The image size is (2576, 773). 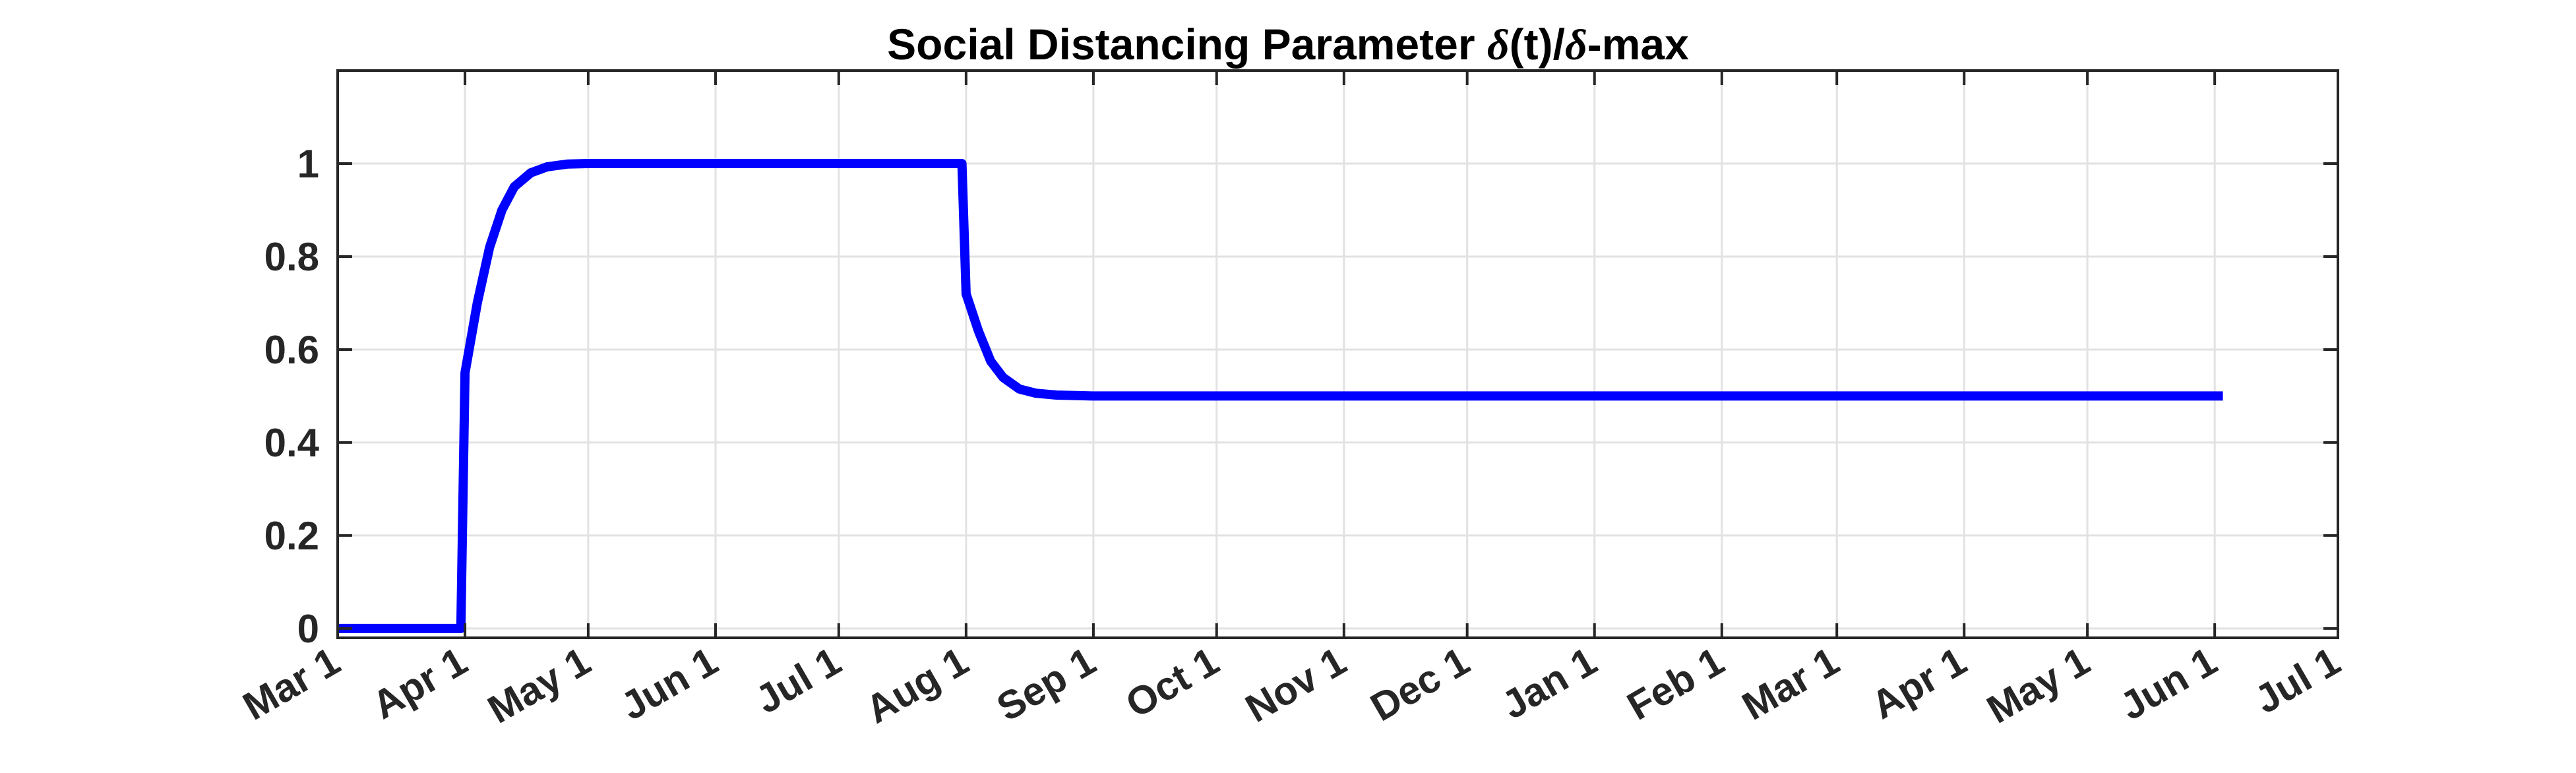 What do you see at coordinates (292, 443) in the screenshot?
I see `y-tick-label: 0.4` at bounding box center [292, 443].